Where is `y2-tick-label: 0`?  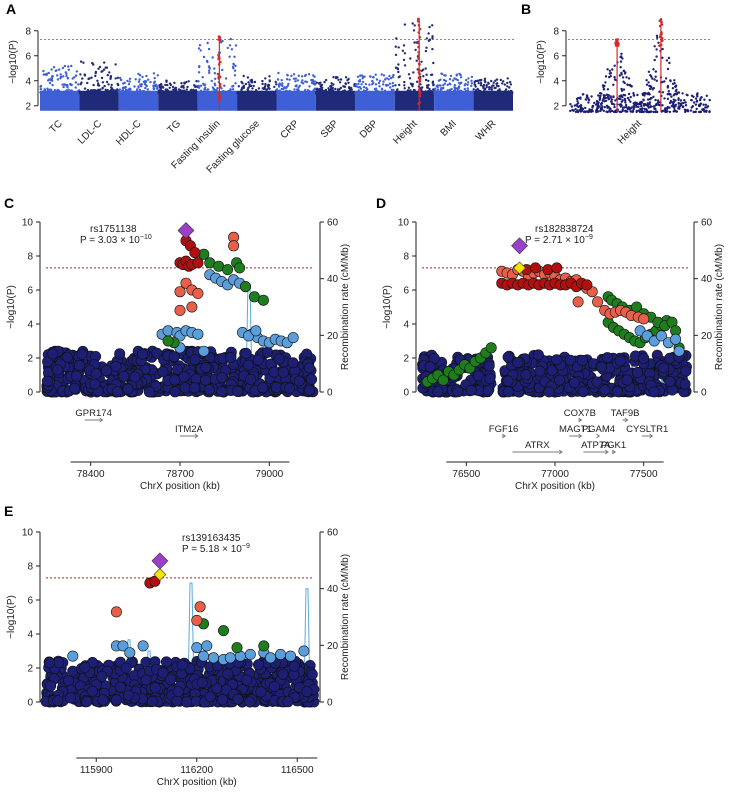 y2-tick-label: 0 is located at coordinates (704, 393).